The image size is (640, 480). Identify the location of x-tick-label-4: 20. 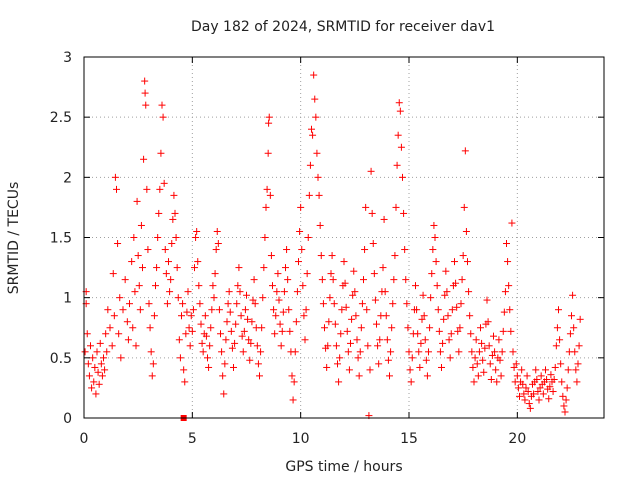
(517, 439).